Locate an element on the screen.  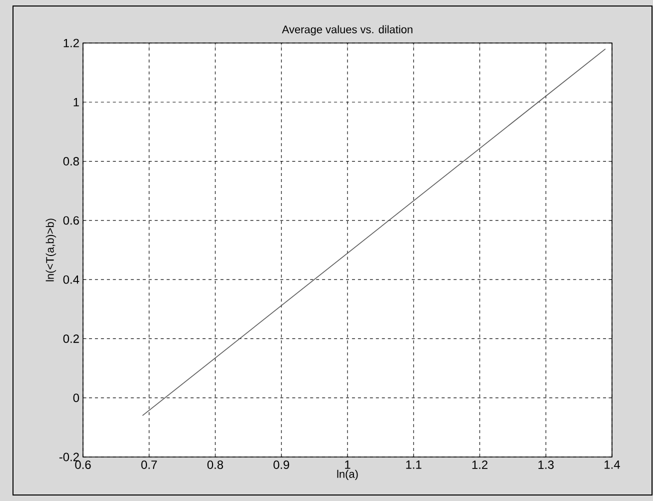
x-tick-label: 1 is located at coordinates (347, 464).